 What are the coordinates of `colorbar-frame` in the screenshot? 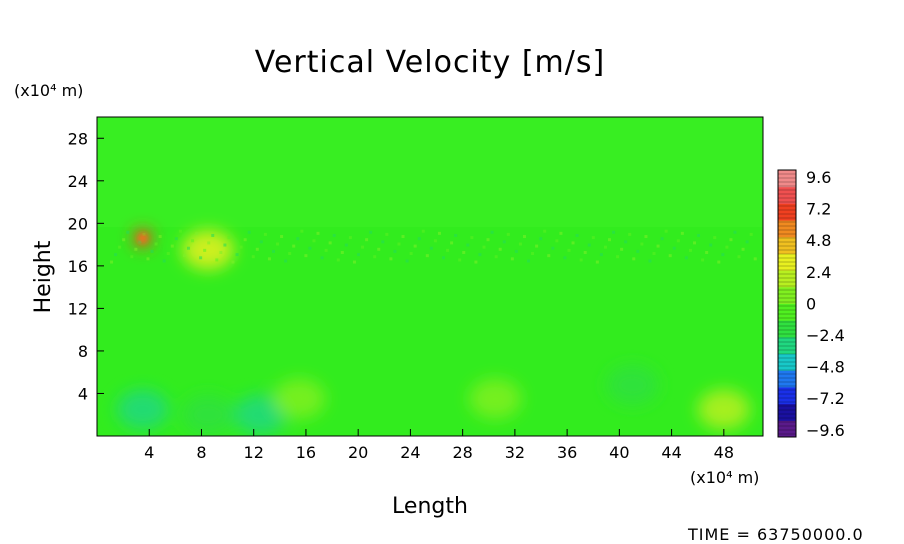 It's located at (787, 303).